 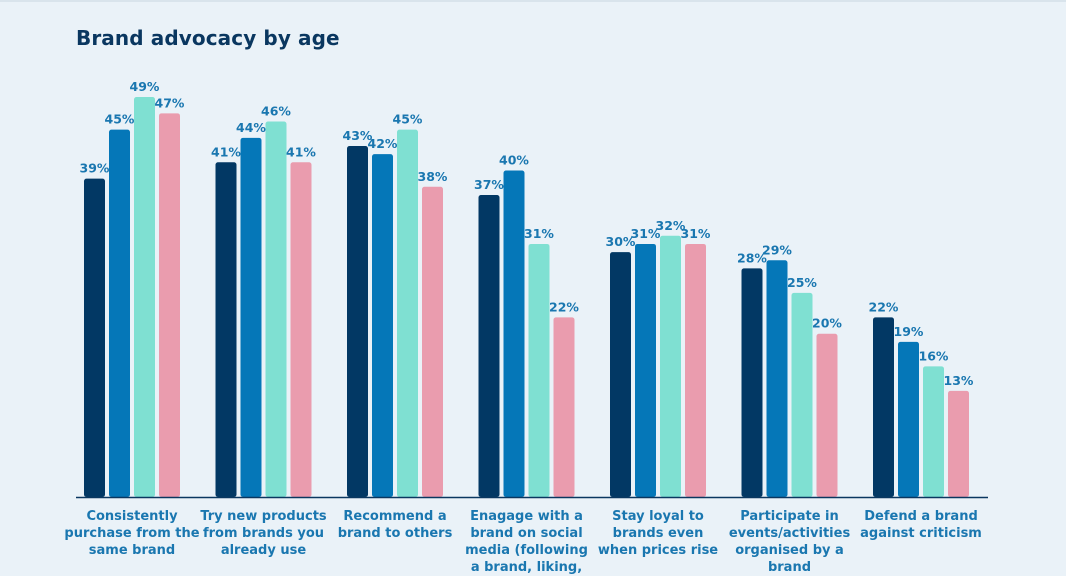 I want to click on value-label-c4-s2: 32%, so click(x=671, y=225).